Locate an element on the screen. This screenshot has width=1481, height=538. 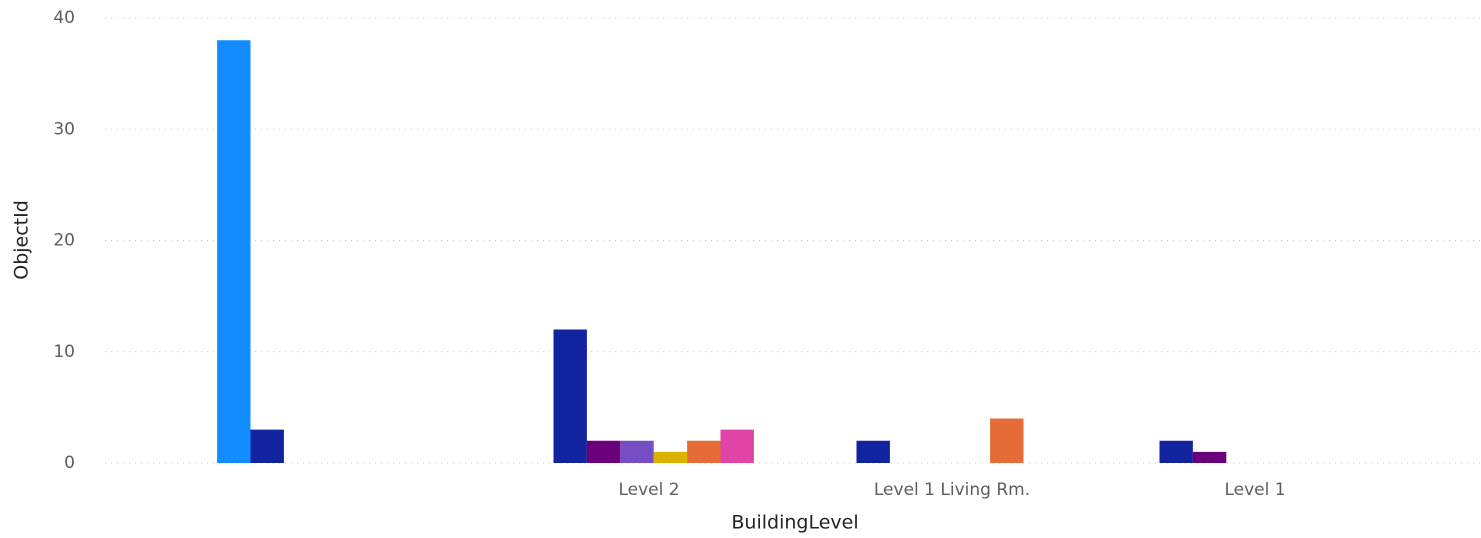
x-tick-label: Level 1 is located at coordinates (1254, 490).